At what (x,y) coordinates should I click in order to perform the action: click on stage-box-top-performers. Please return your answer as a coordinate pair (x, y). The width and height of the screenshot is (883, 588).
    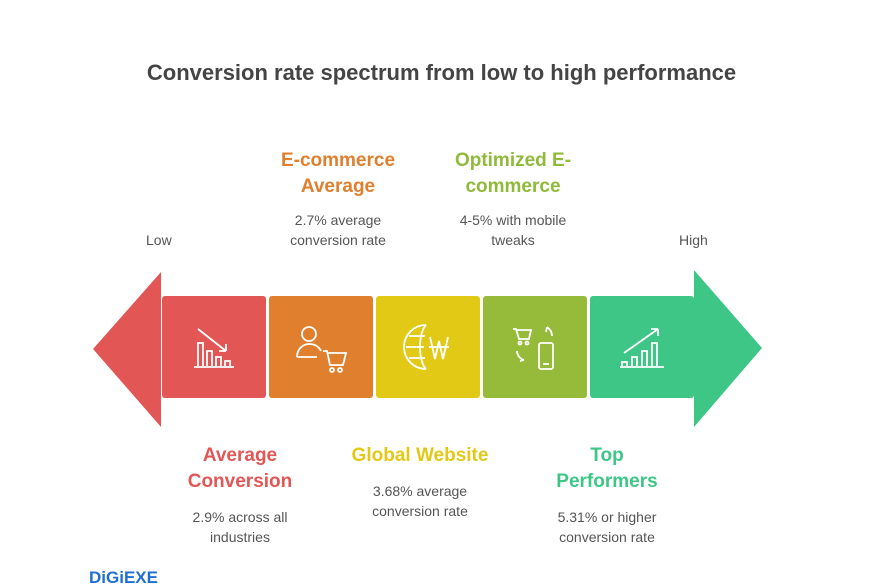
    Looking at the image, I should click on (642, 347).